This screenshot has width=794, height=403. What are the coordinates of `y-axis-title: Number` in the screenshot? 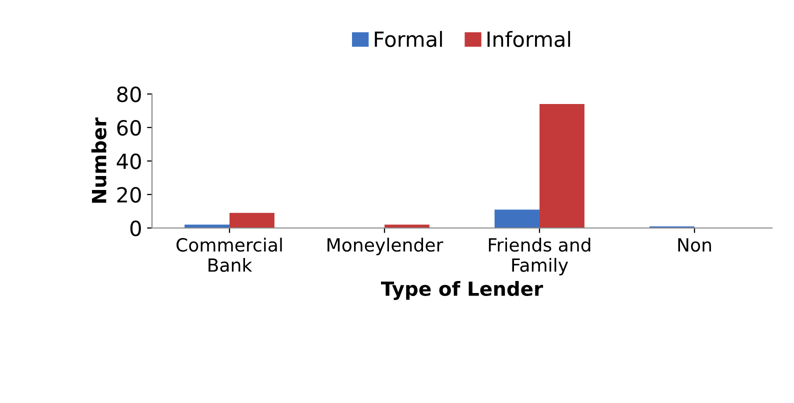 It's located at (98, 160).